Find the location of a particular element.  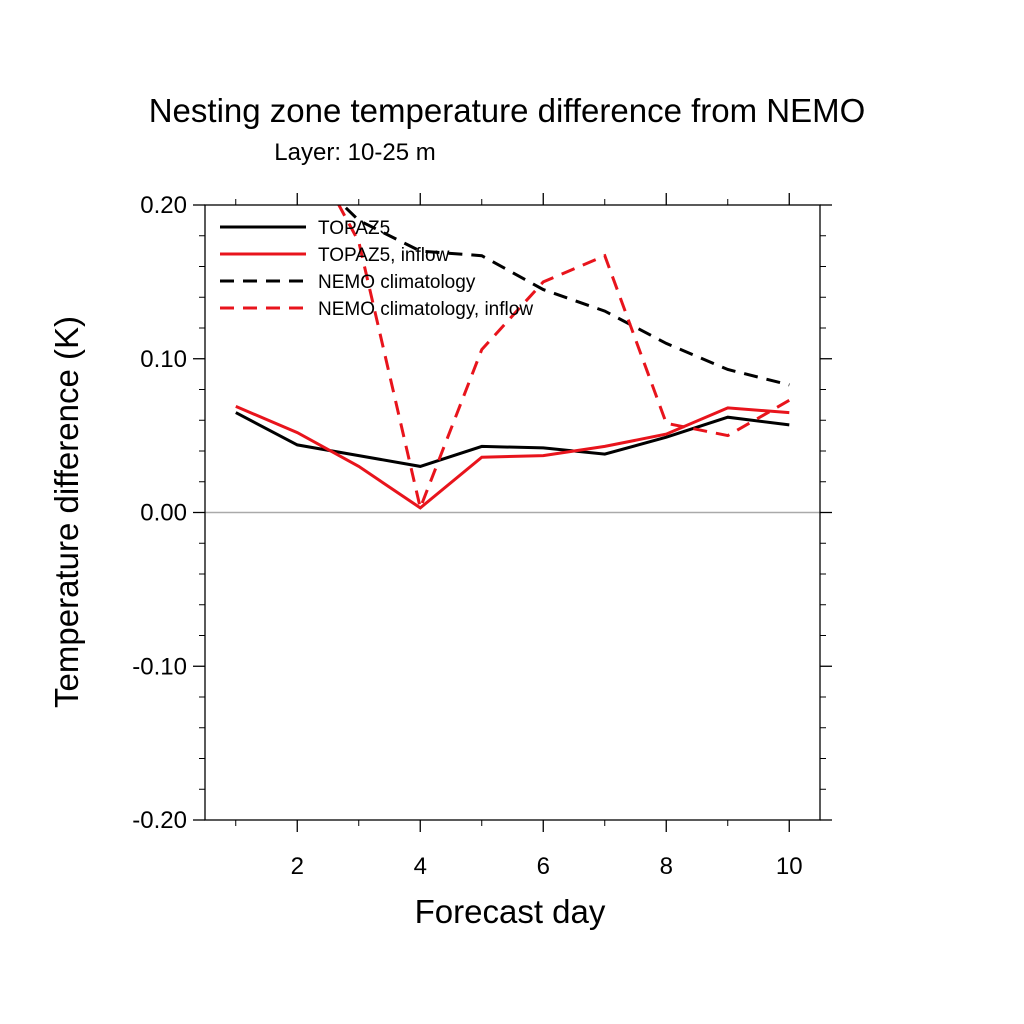

y-tick-label: 0.10 is located at coordinates (163, 359).